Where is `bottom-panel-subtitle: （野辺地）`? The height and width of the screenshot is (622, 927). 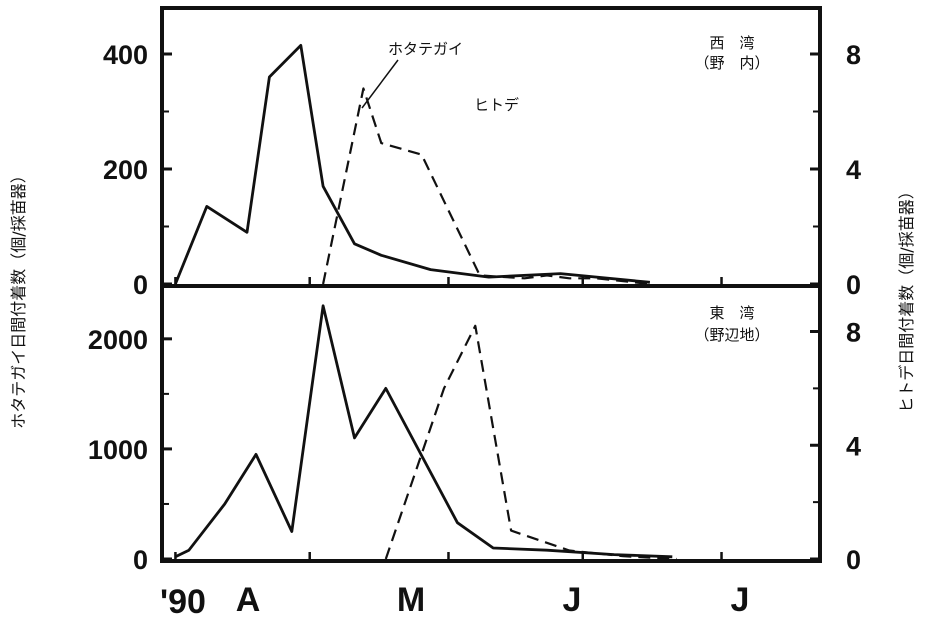 bottom-panel-subtitle: （野辺地） is located at coordinates (731, 335).